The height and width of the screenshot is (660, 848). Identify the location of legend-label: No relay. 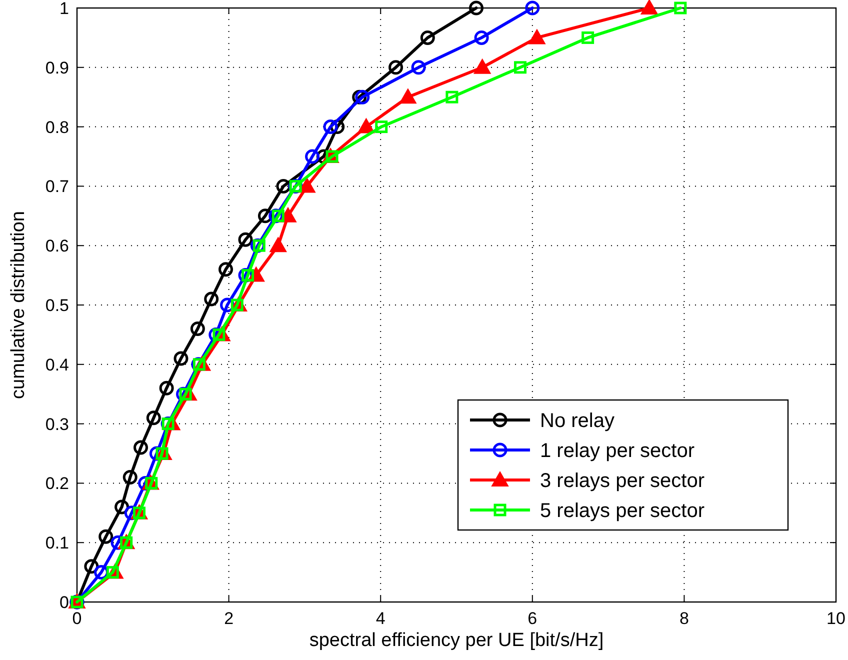
(577, 421).